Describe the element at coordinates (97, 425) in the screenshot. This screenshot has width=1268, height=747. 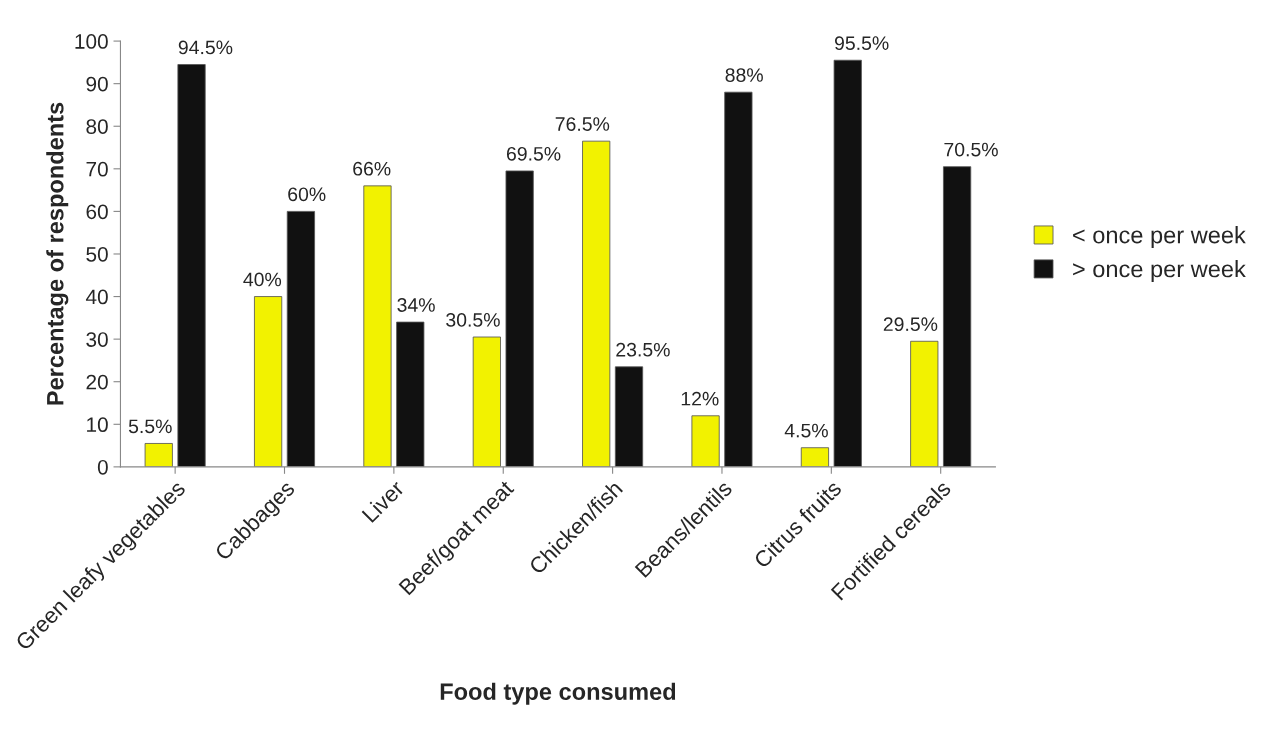
I see `y-tick-label: 10` at that location.